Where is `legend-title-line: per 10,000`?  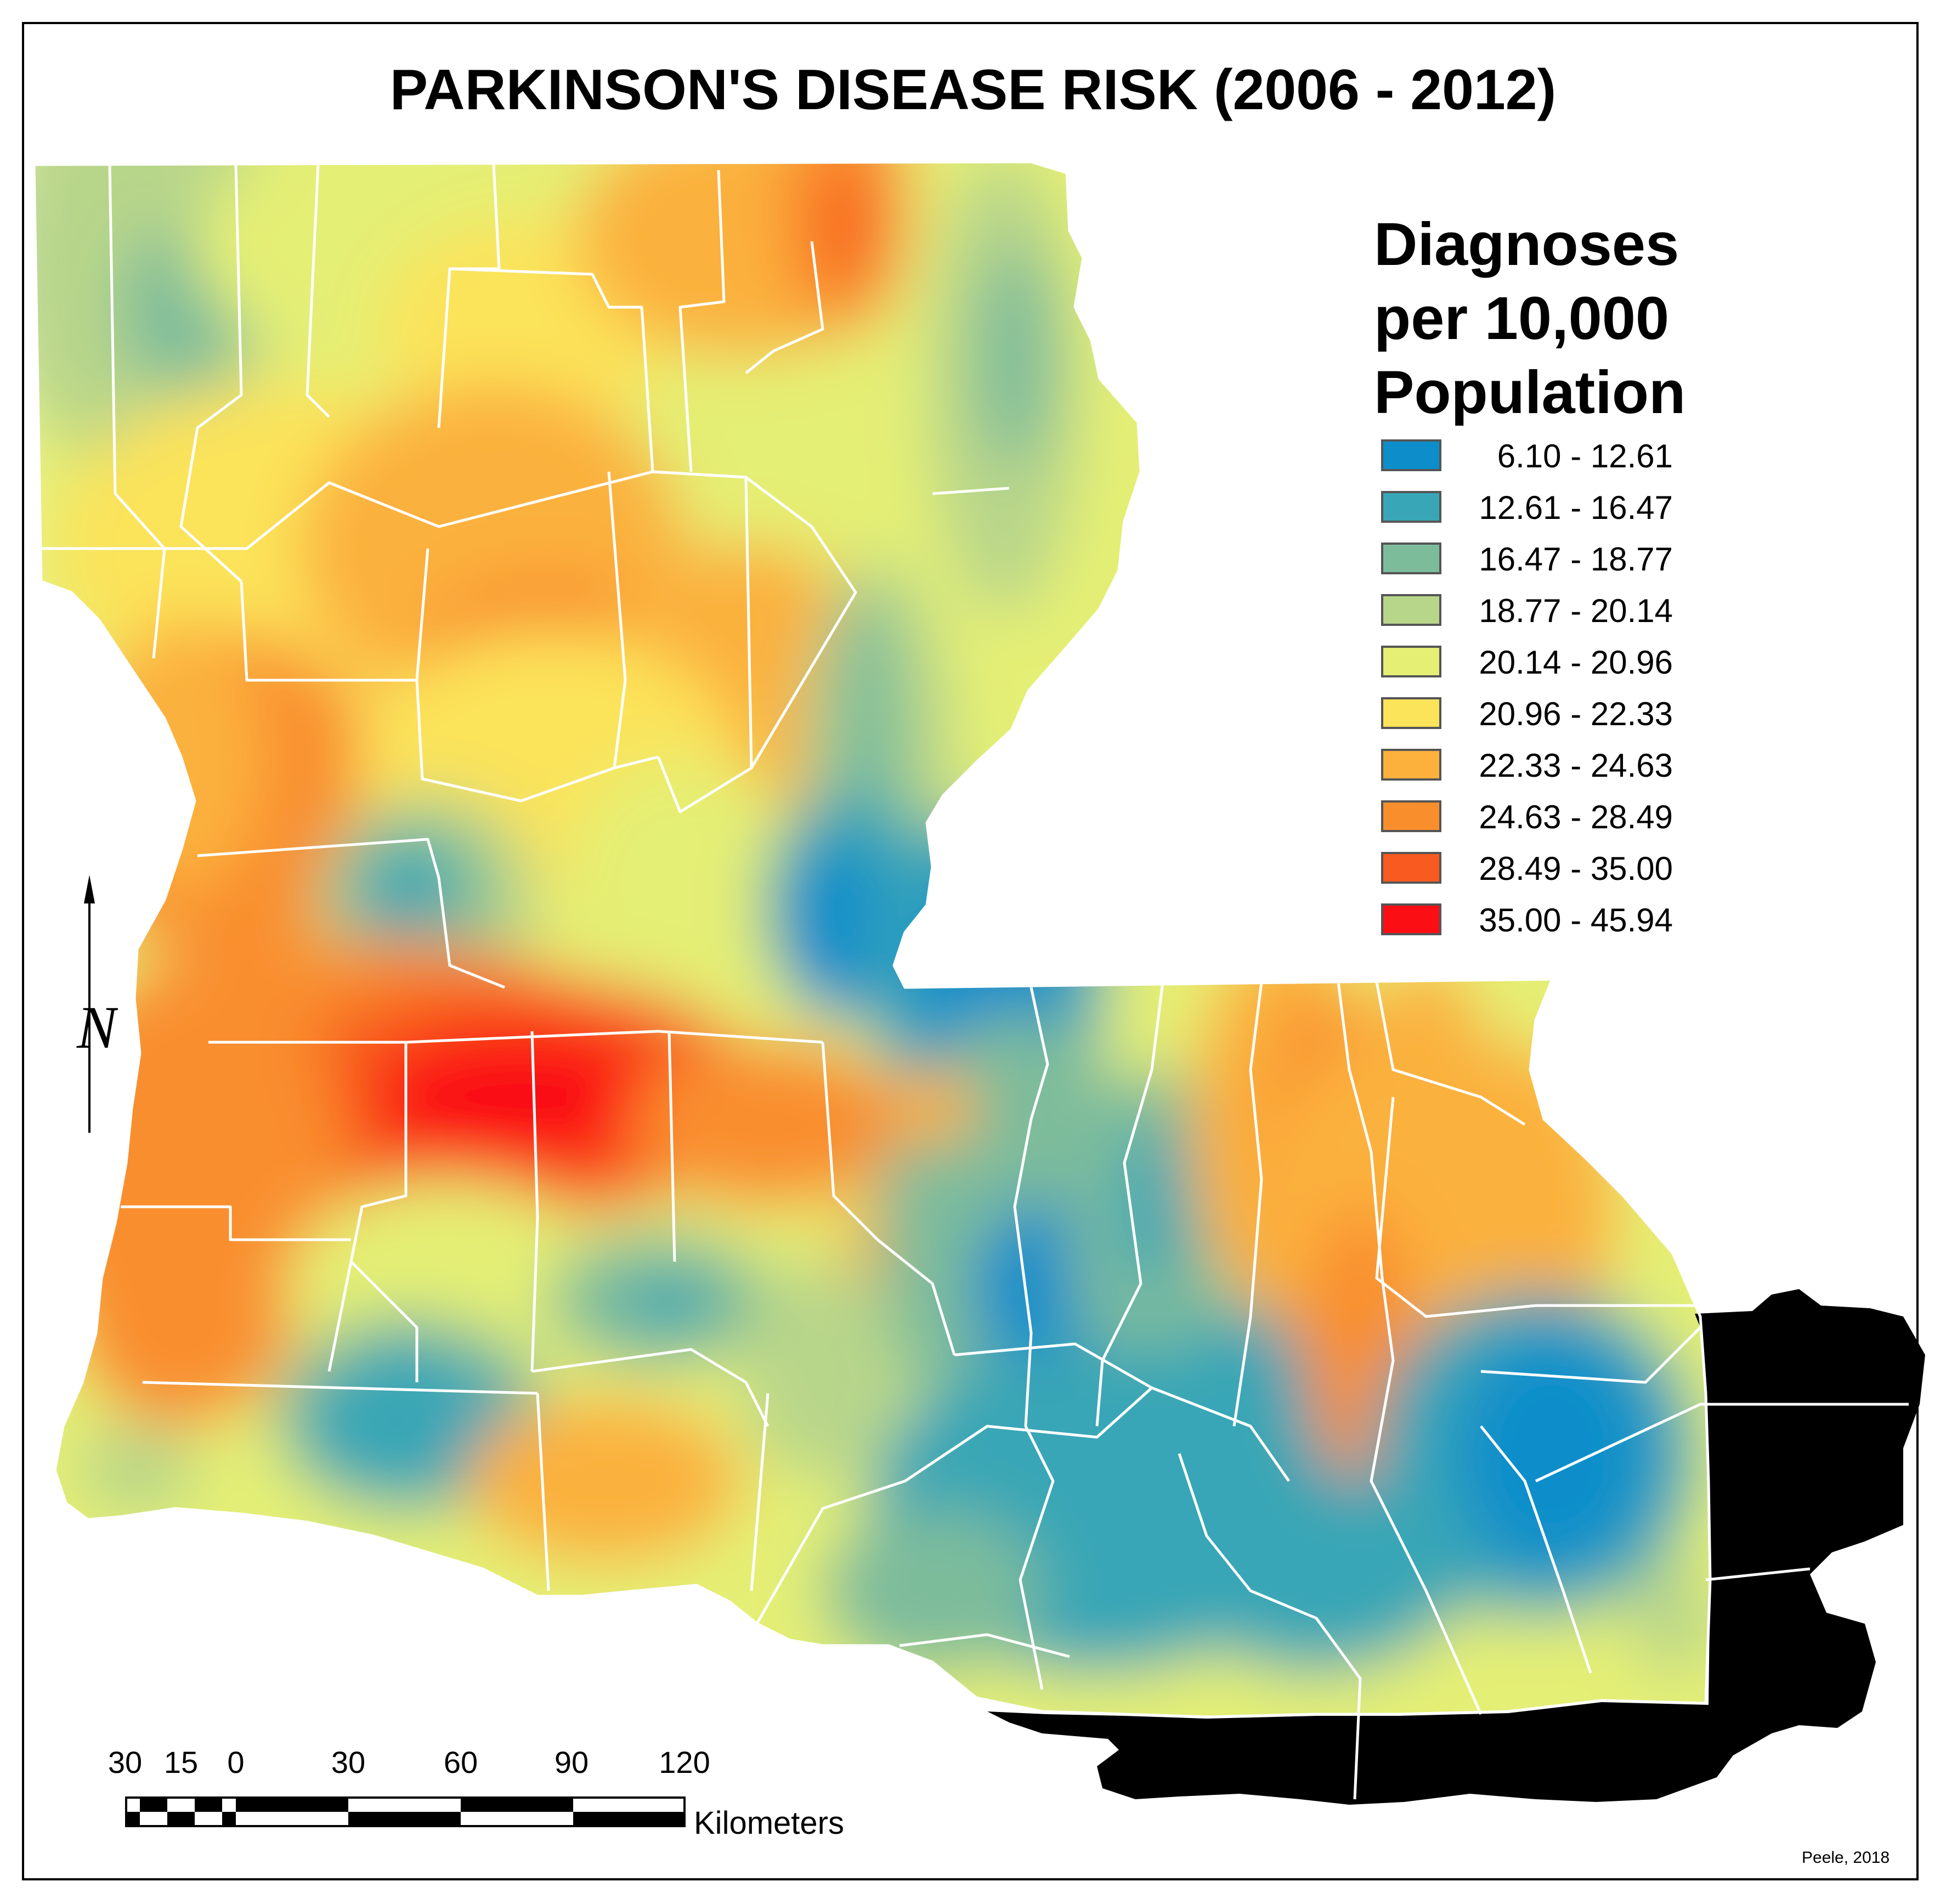 legend-title-line: per 10,000 is located at coordinates (1522, 319).